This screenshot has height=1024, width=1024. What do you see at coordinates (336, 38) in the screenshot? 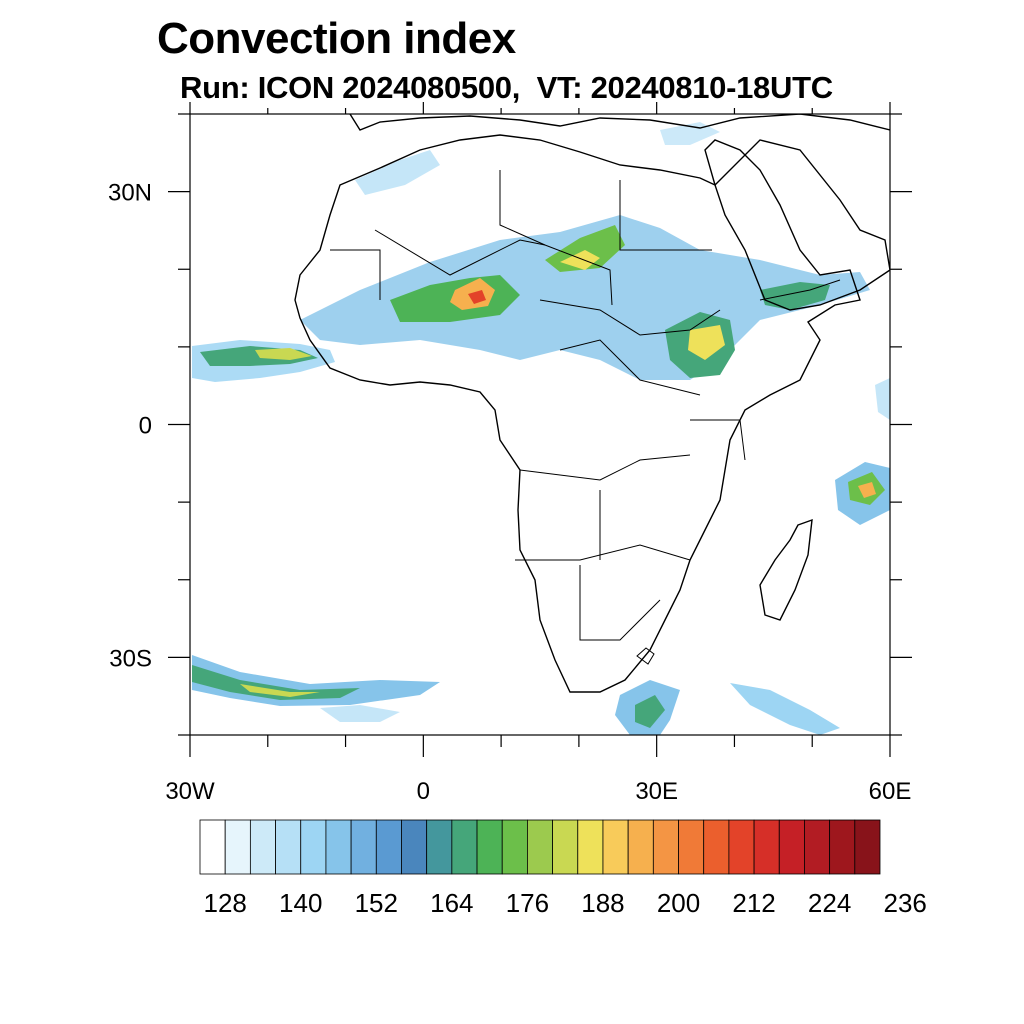
I see `plot-title: Convection index` at bounding box center [336, 38].